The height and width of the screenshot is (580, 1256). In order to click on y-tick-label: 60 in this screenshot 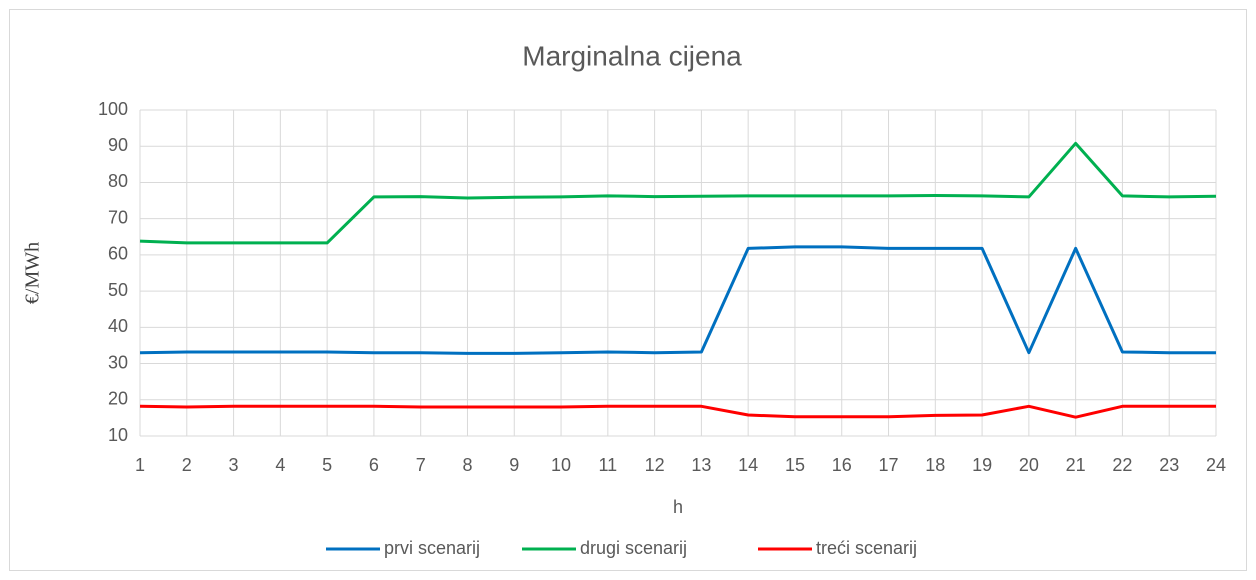, I will do `click(118, 254)`.